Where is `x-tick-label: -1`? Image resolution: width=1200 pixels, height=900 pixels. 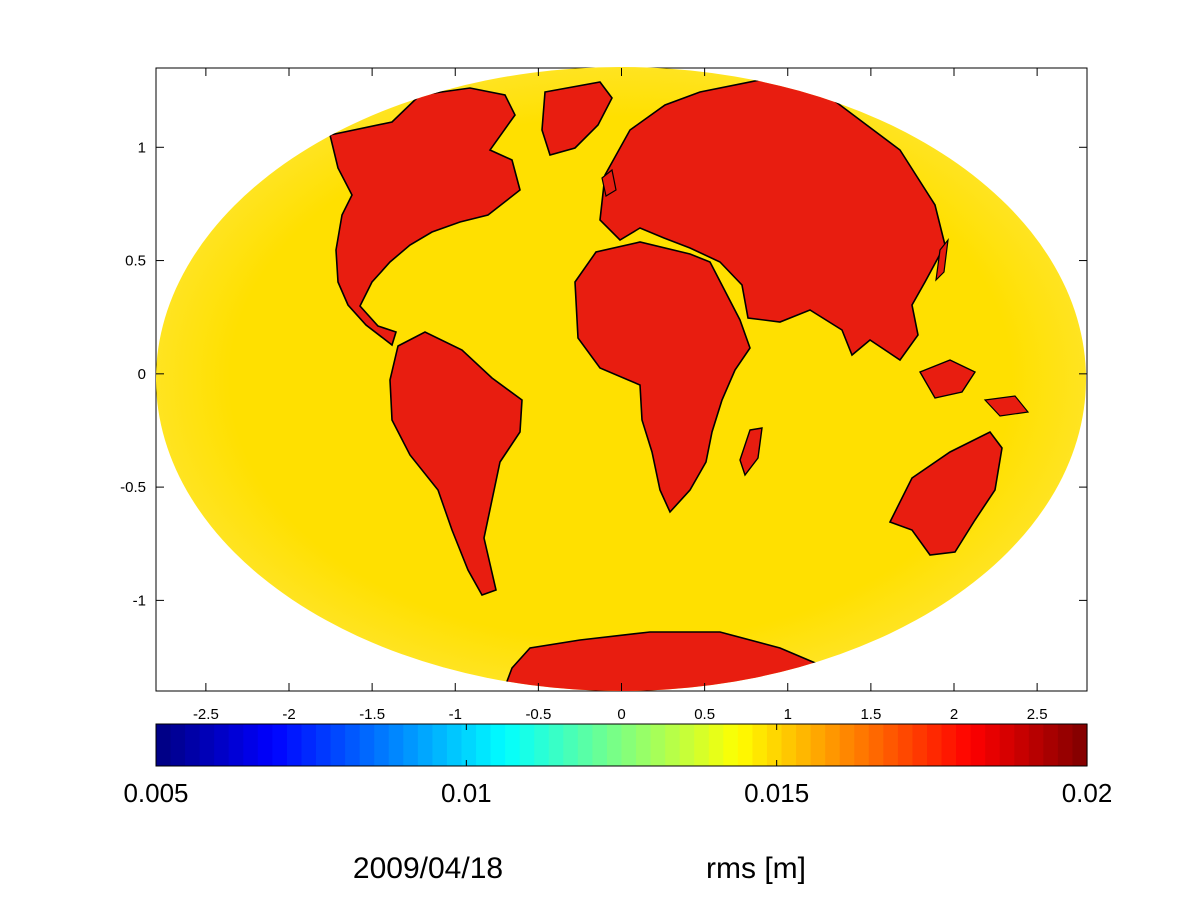
x-tick-label: -1 is located at coordinates (455, 714).